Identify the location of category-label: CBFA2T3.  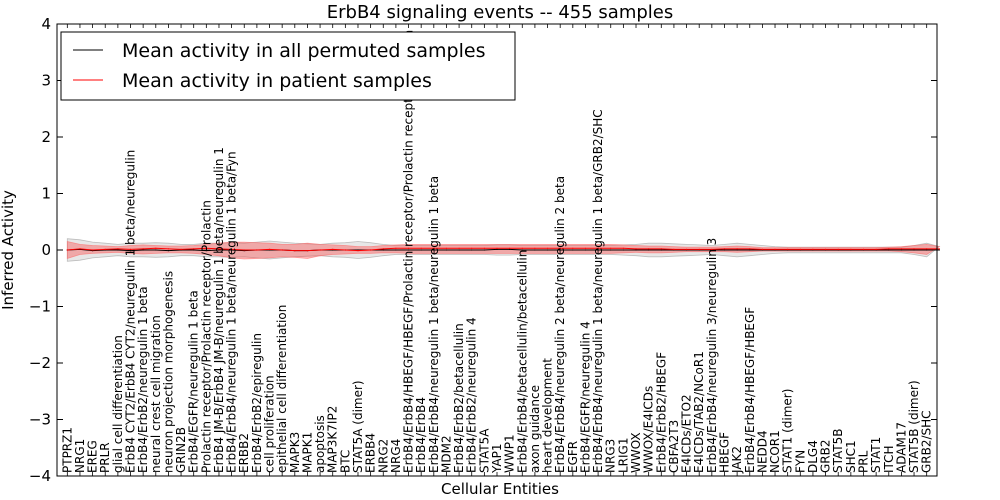
(674, 446).